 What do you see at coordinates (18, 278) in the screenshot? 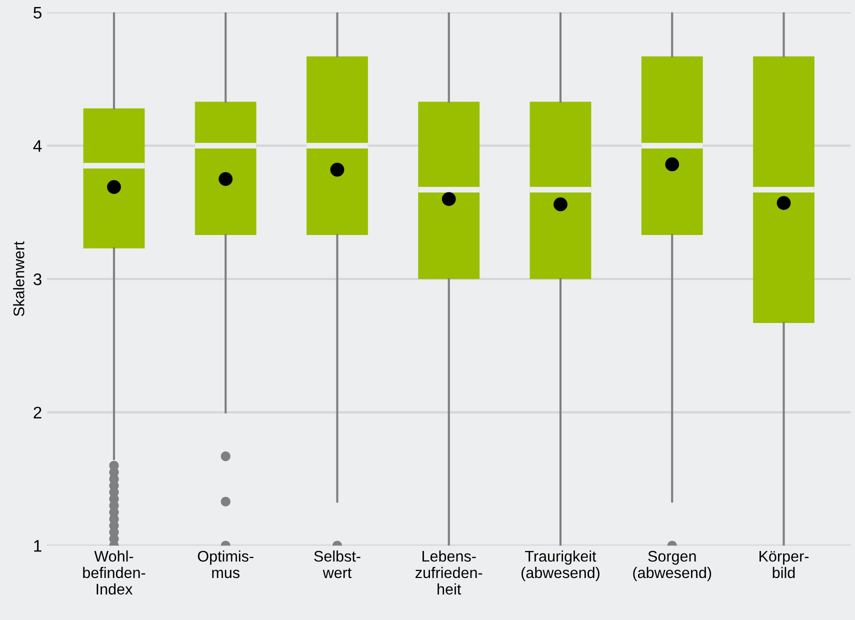
I see `y-axis-title: Skalenwert` at bounding box center [18, 278].